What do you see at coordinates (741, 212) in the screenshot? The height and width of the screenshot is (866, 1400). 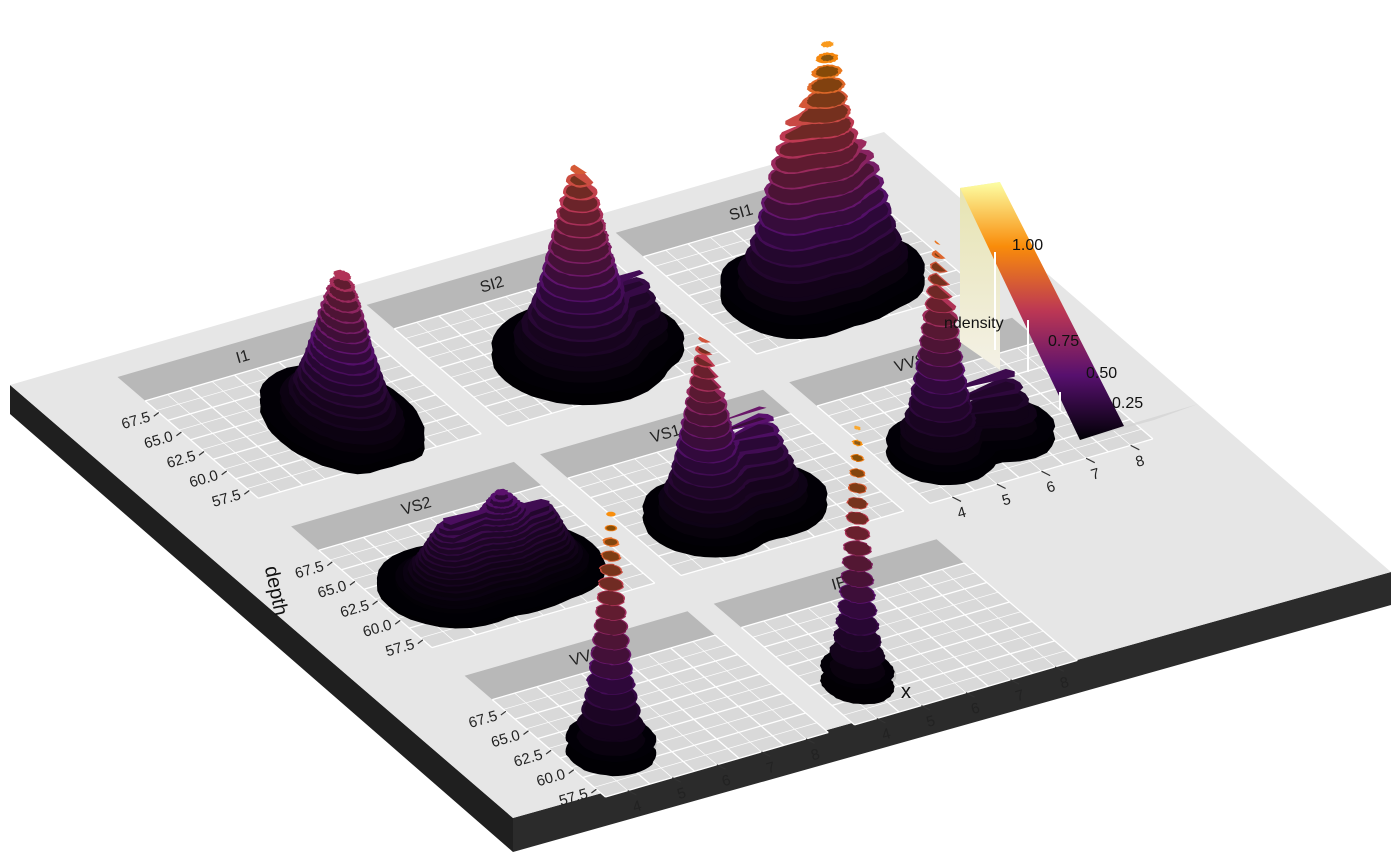 I see `facet-label-si1: SI1` at bounding box center [741, 212].